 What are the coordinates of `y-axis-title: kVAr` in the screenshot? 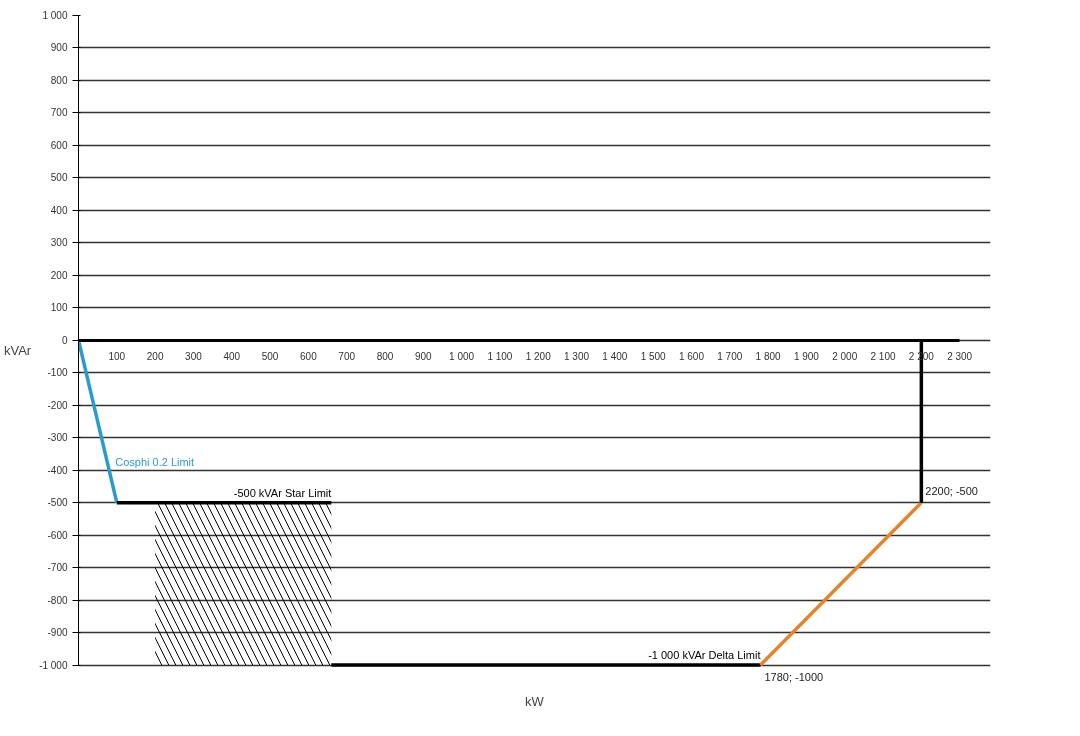 It's located at (17, 350).